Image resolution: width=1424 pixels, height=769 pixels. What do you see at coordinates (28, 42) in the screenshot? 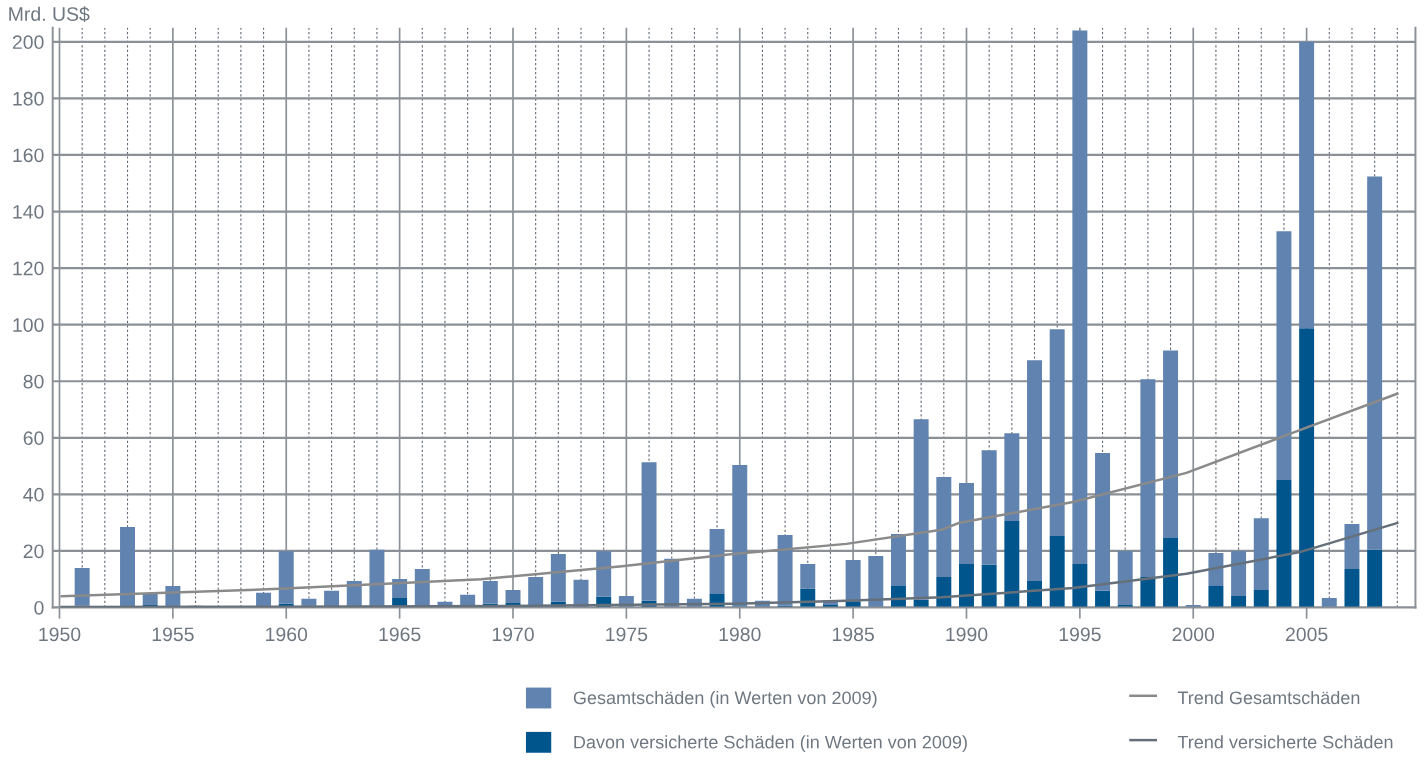
I see `y-tick-label: 200` at bounding box center [28, 42].